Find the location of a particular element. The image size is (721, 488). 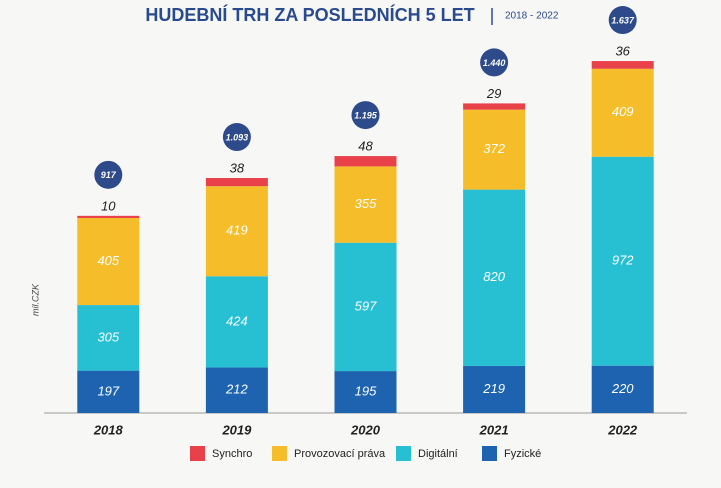

data-label: 220 is located at coordinates (622, 388).